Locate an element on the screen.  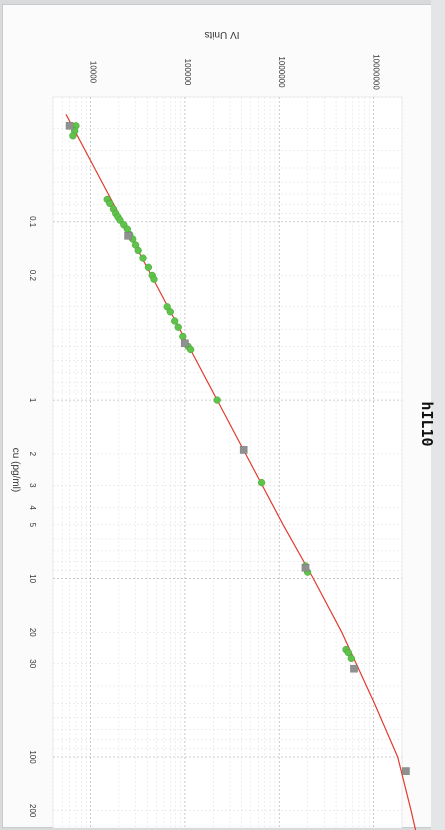
x-tick-label: 5 is located at coordinates (32, 525).